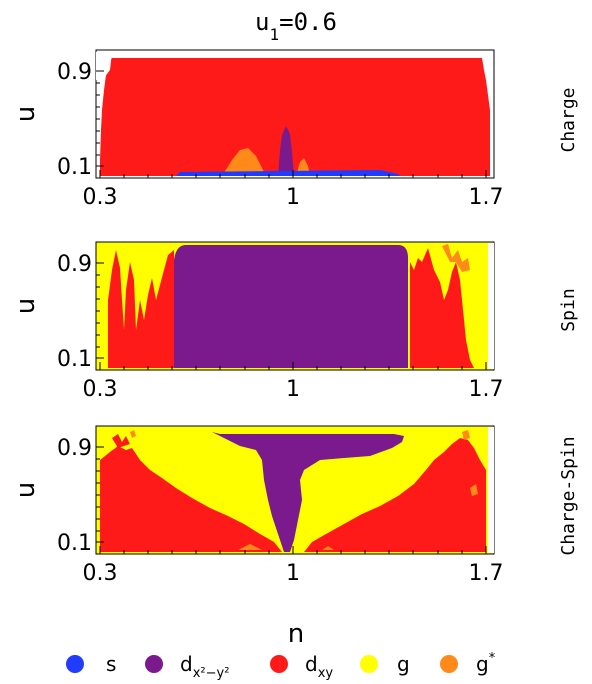  I want to click on legend-item-dx2y2: dx²−y², so click(187, 666).